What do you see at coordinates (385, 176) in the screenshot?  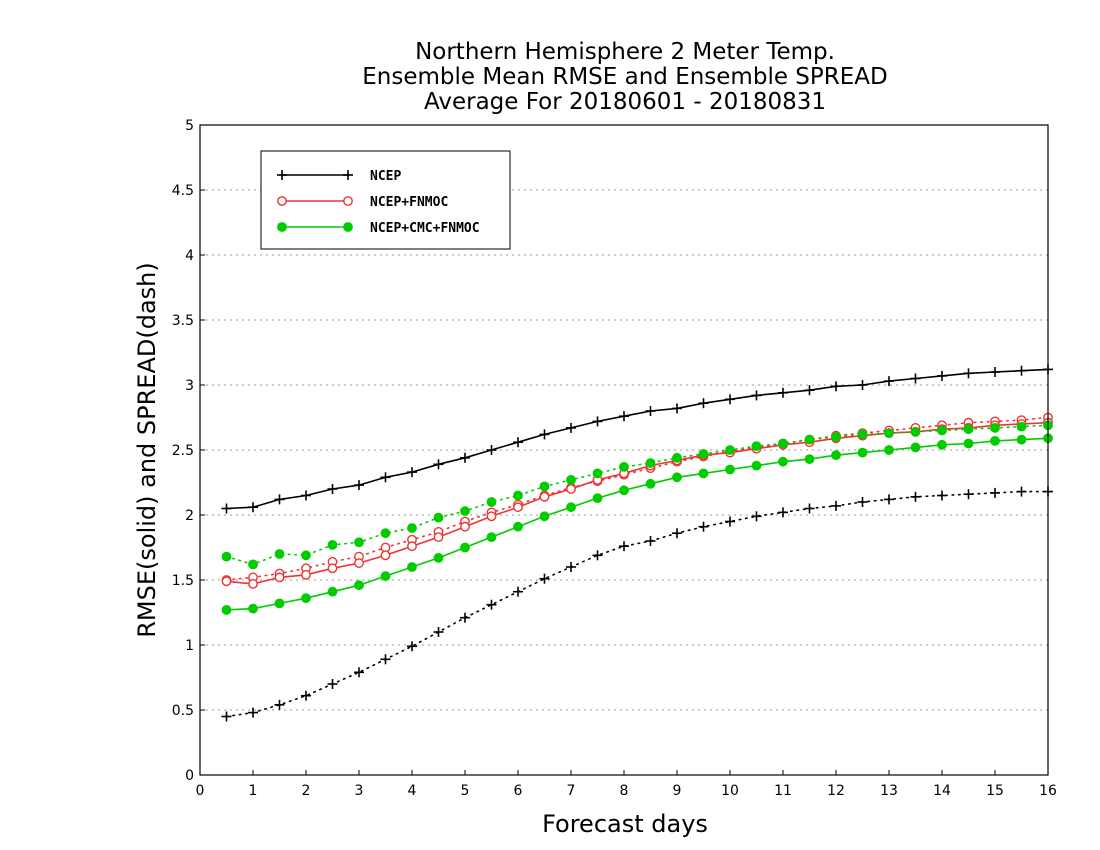 I see `legend-label: NCEP` at bounding box center [385, 176].